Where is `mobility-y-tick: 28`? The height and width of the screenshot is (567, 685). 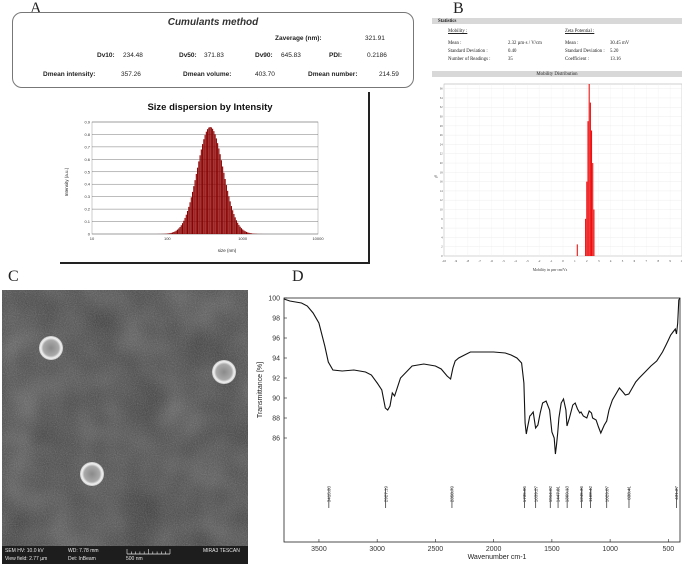 mobility-y-tick: 28 is located at coordinates (441, 126).